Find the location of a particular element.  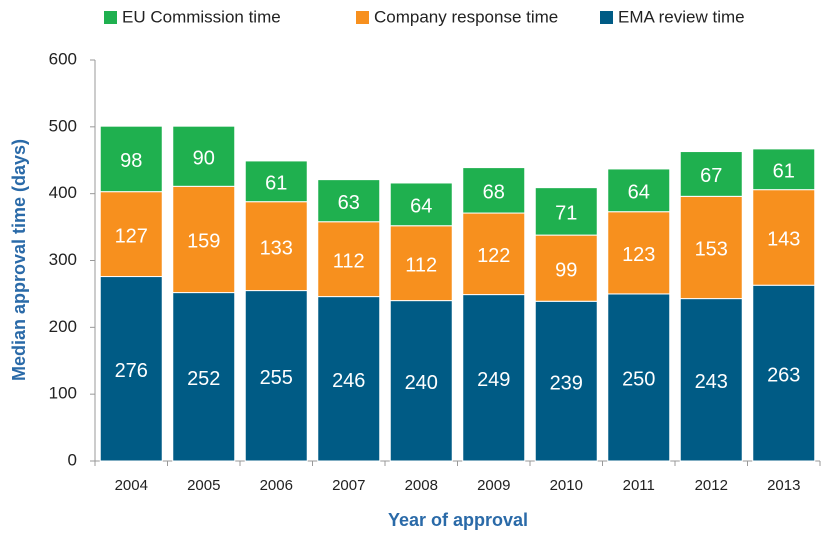

y-tick-label: 0 is located at coordinates (72, 459).